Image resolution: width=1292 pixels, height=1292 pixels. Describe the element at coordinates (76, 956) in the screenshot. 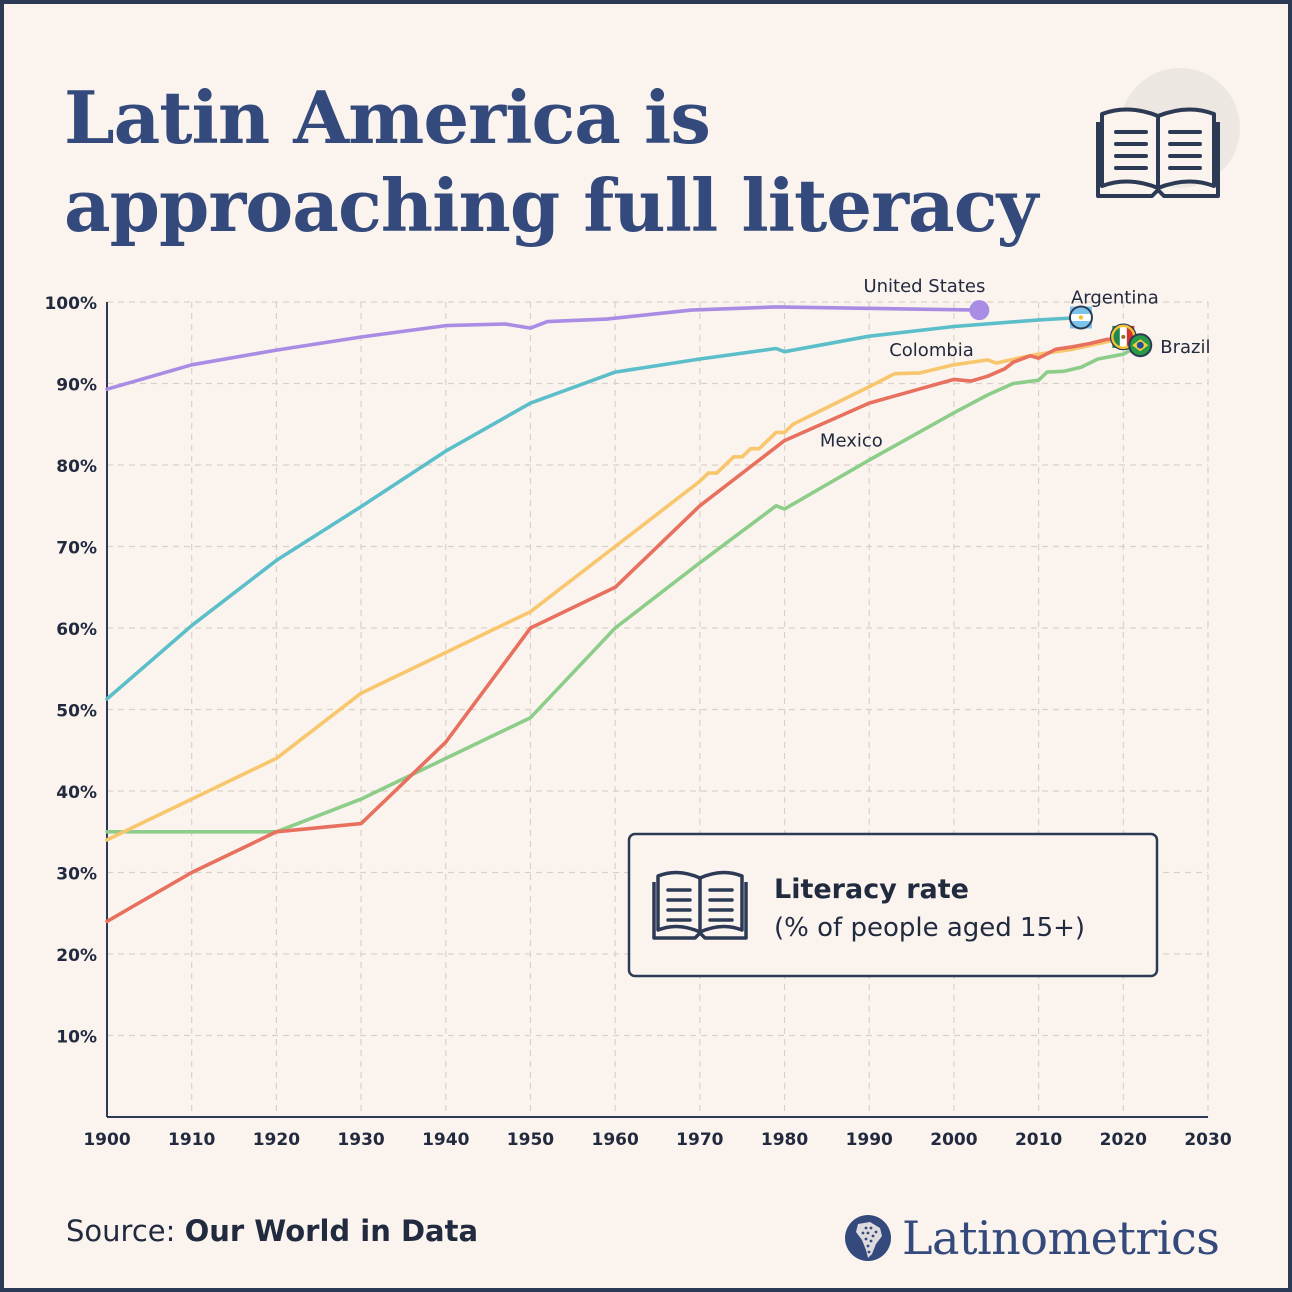

I see `y-tick-label: 20%` at that location.